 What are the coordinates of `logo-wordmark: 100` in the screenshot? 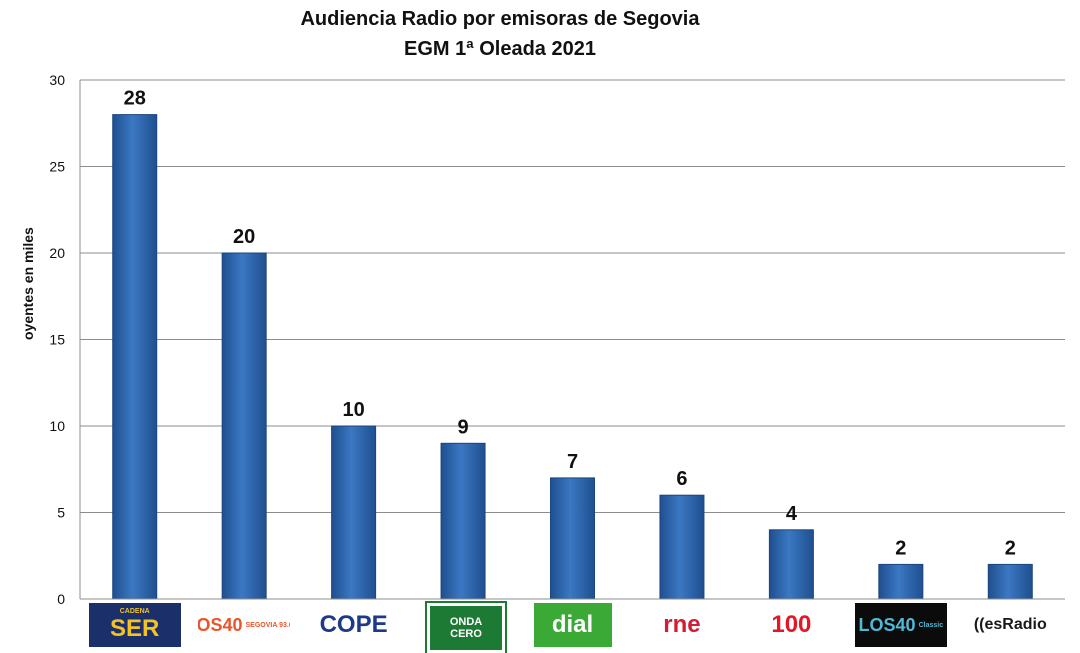 It's located at (791, 624).